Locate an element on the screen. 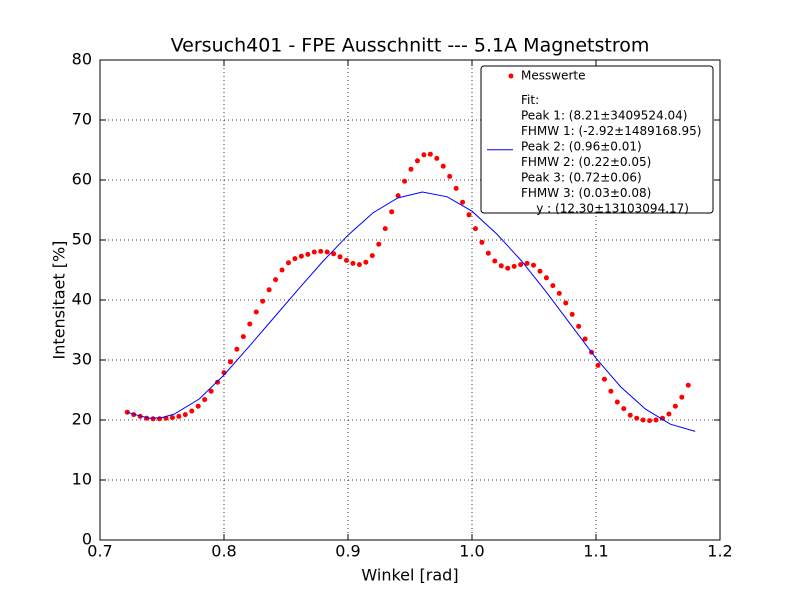  legend-label: FHMW 3: (0.03±0.08) is located at coordinates (586, 193).